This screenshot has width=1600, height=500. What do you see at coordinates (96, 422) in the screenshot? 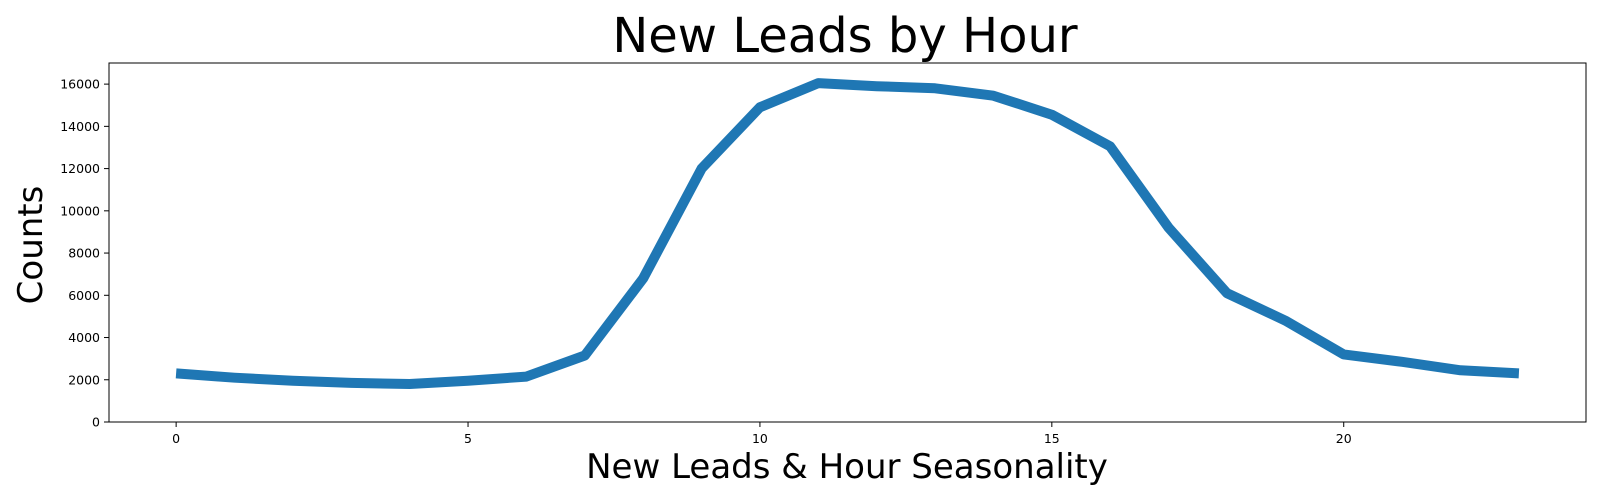
I see `y-tick-label: 0` at bounding box center [96, 422].